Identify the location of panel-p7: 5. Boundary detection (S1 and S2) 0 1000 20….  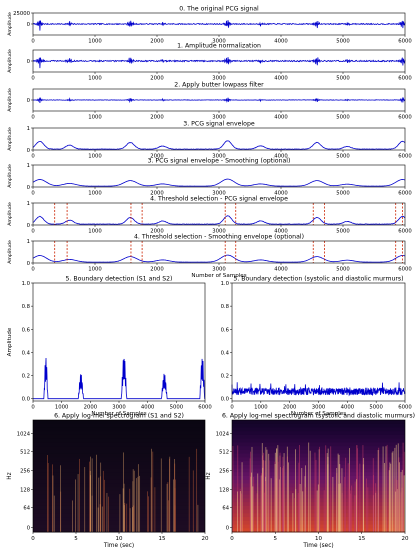
(109, 347).